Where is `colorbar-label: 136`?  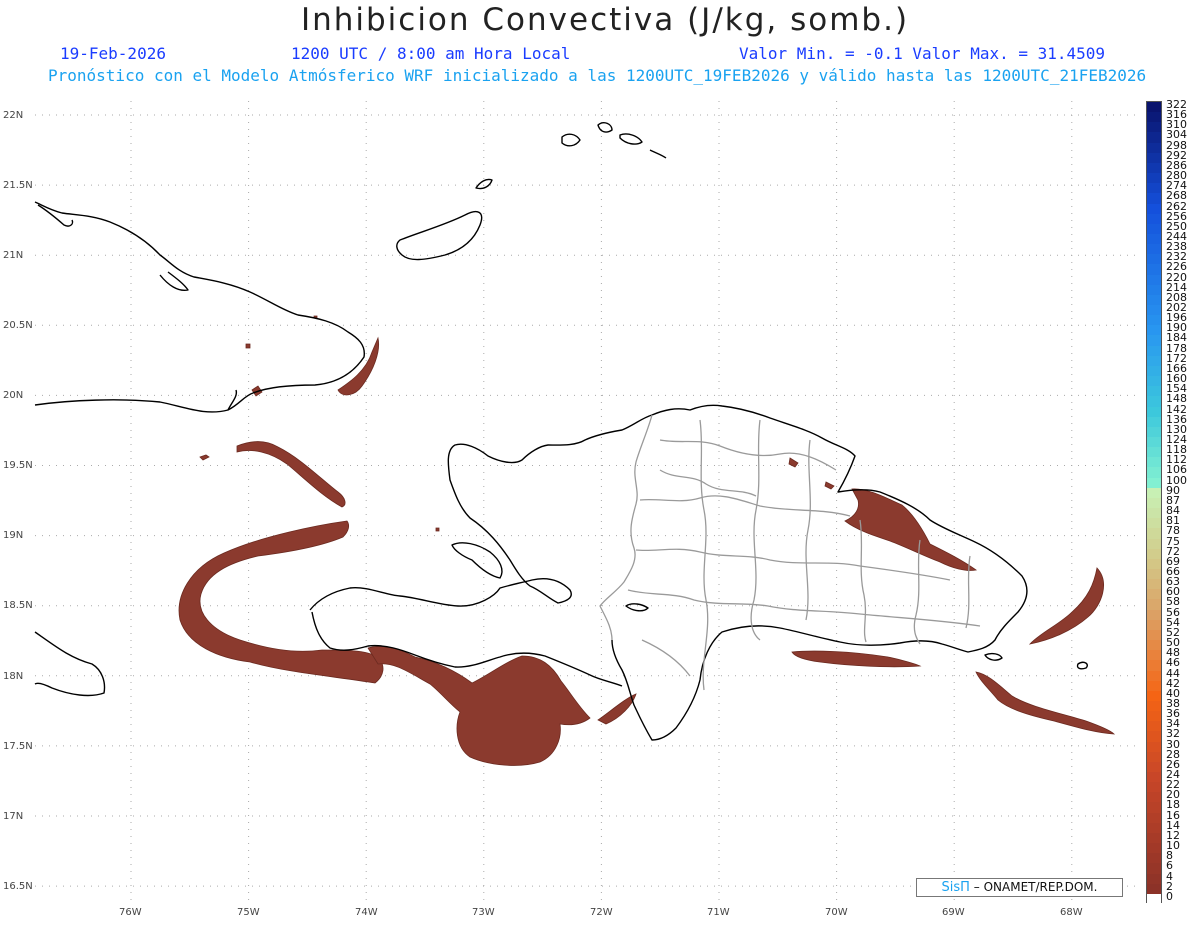
colorbar-label: 136 is located at coordinates (1176, 419).